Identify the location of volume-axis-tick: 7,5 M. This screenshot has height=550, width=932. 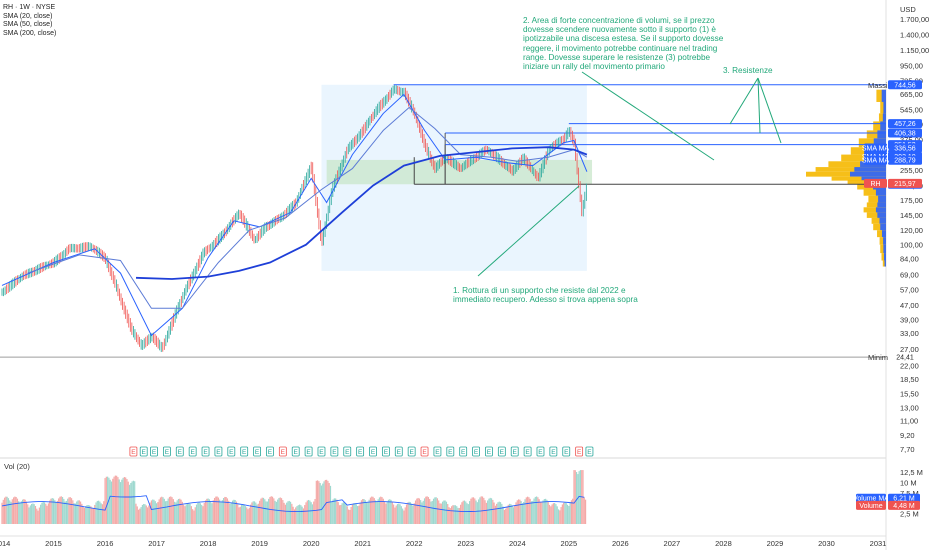
(909, 493).